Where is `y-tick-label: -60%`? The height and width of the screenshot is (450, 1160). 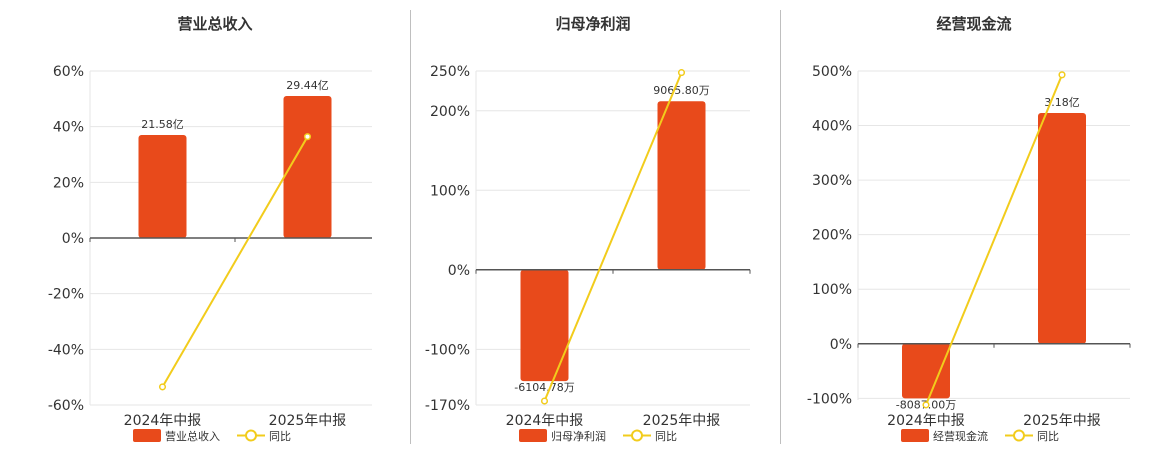
y-tick-label: -60% is located at coordinates (66, 406).